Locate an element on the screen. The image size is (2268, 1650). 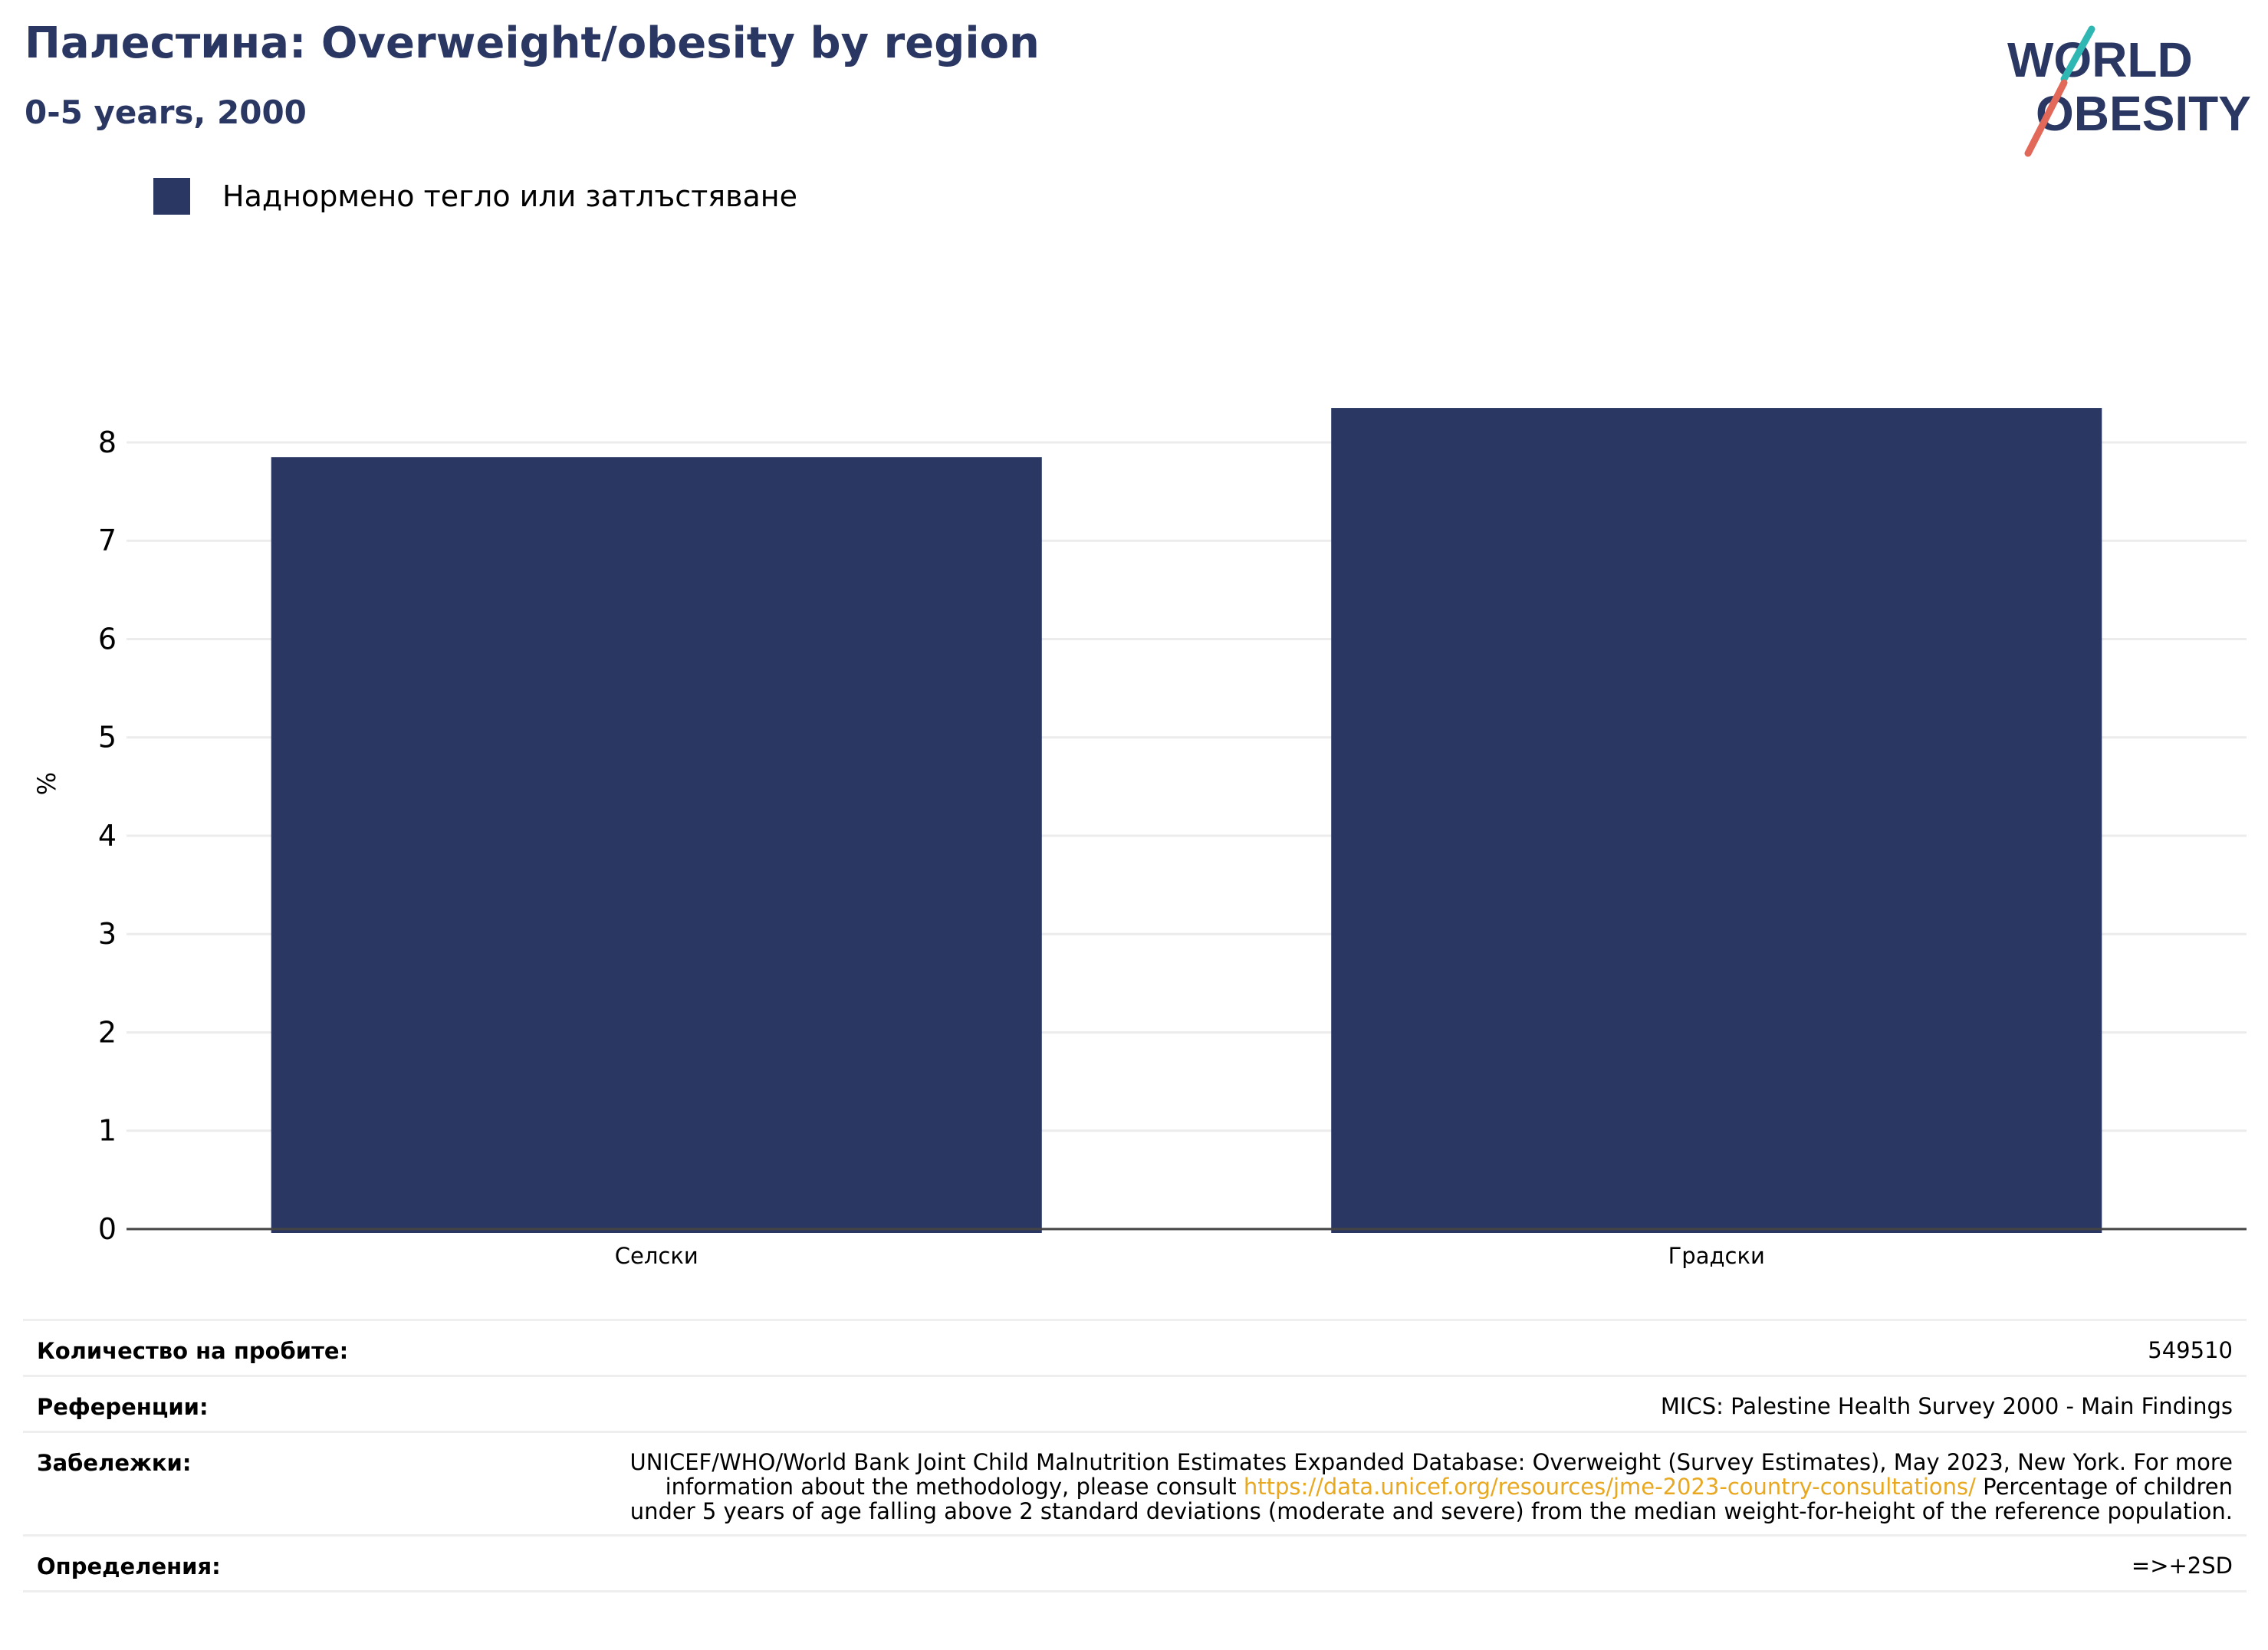
y-tick-label: 3 is located at coordinates (107, 934).